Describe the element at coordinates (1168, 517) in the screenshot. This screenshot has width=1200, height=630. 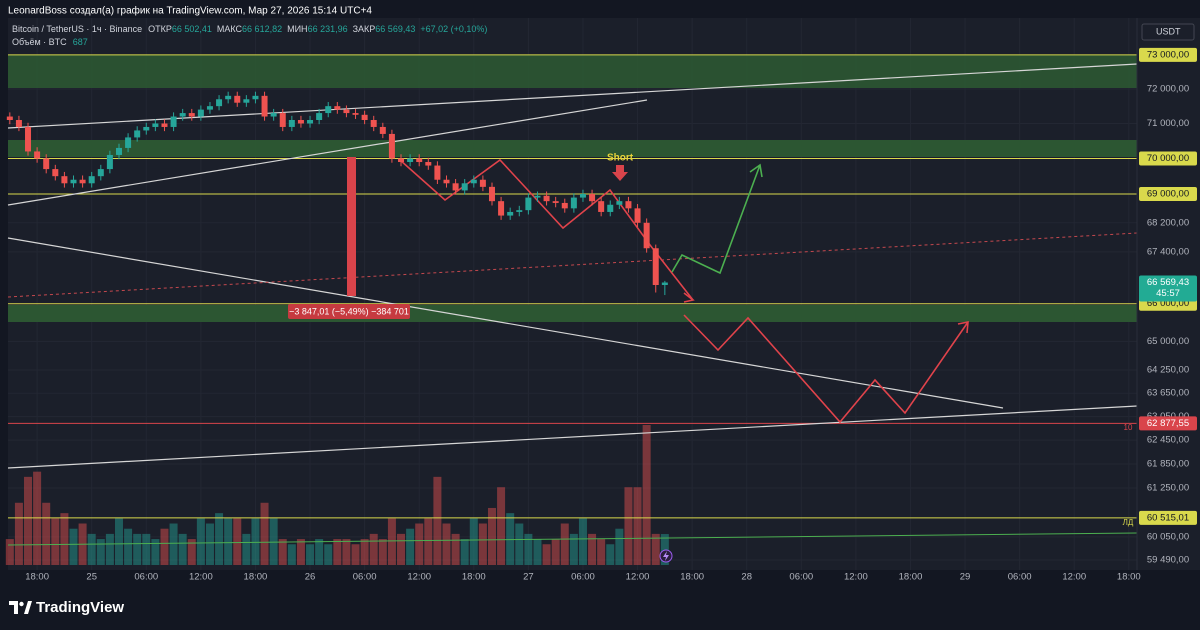
I see `level-label: 60 515,01` at that location.